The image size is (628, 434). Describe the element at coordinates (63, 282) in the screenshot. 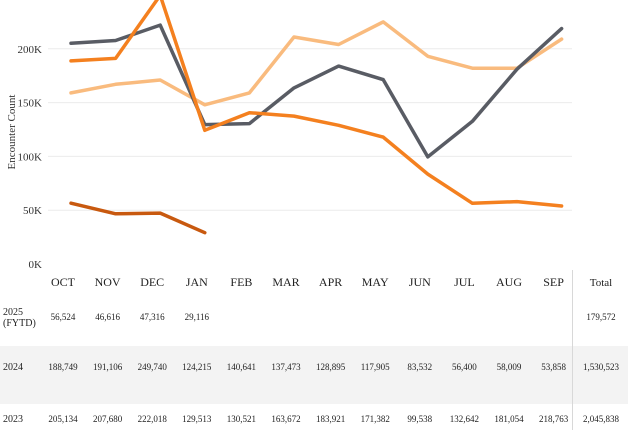

I see `x-tick-label: OCT` at that location.